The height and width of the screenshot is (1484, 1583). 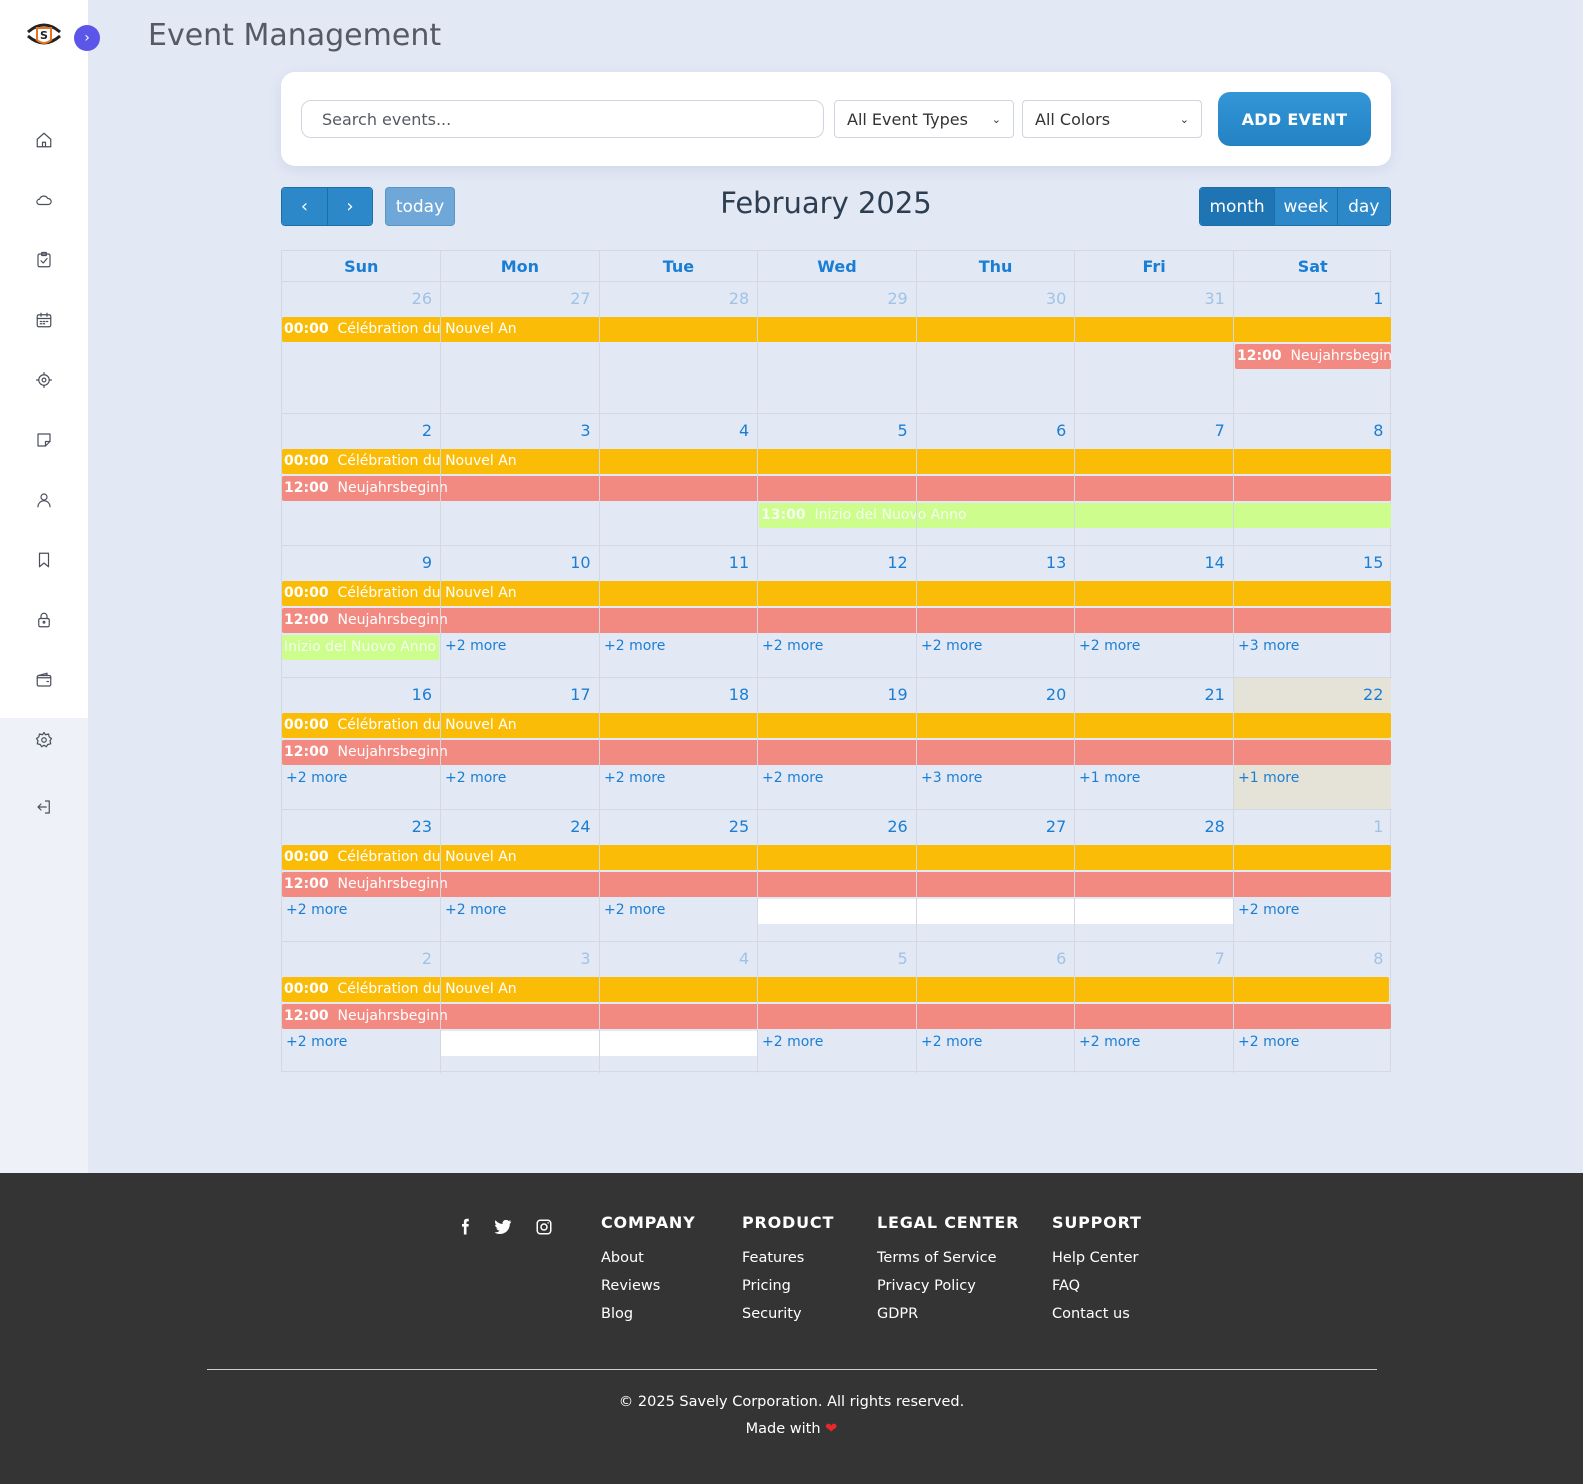 What do you see at coordinates (772, 1314) in the screenshot?
I see `footer-link-security: Security` at bounding box center [772, 1314].